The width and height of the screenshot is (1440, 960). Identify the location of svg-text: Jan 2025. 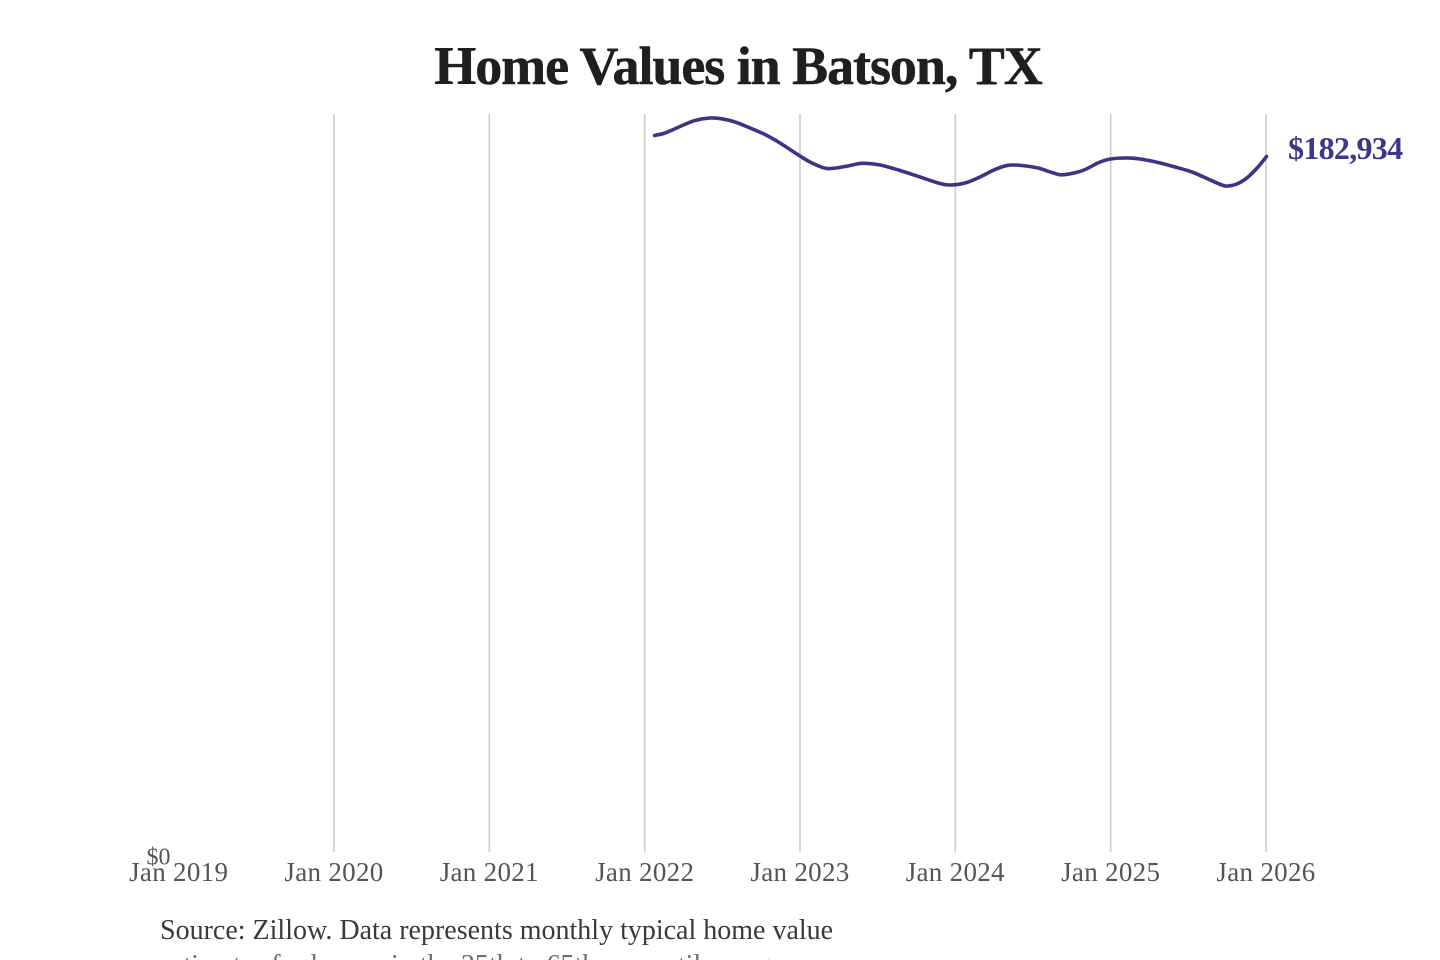
(1110, 872).